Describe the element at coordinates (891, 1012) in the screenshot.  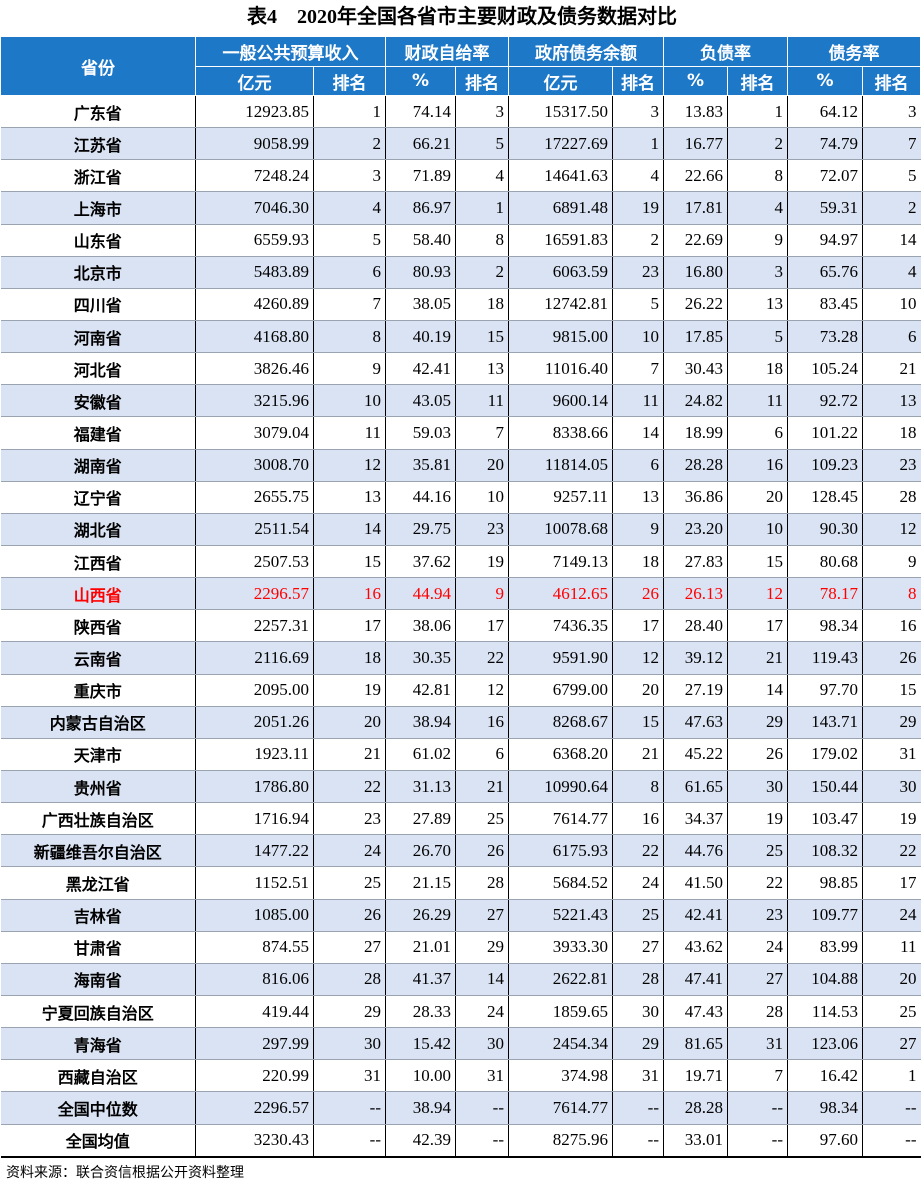
I see `table-cell: 25` at that location.